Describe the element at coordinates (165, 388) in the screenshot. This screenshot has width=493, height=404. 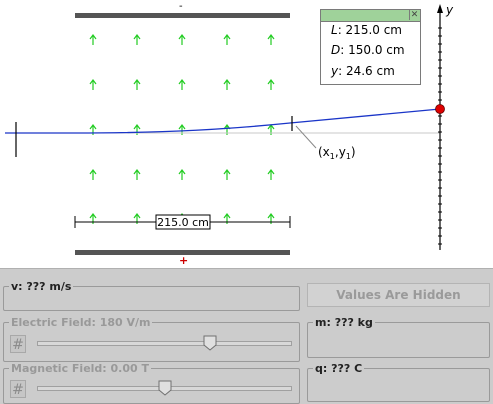
I see `magnetic-field-slider-thumb` at that location.